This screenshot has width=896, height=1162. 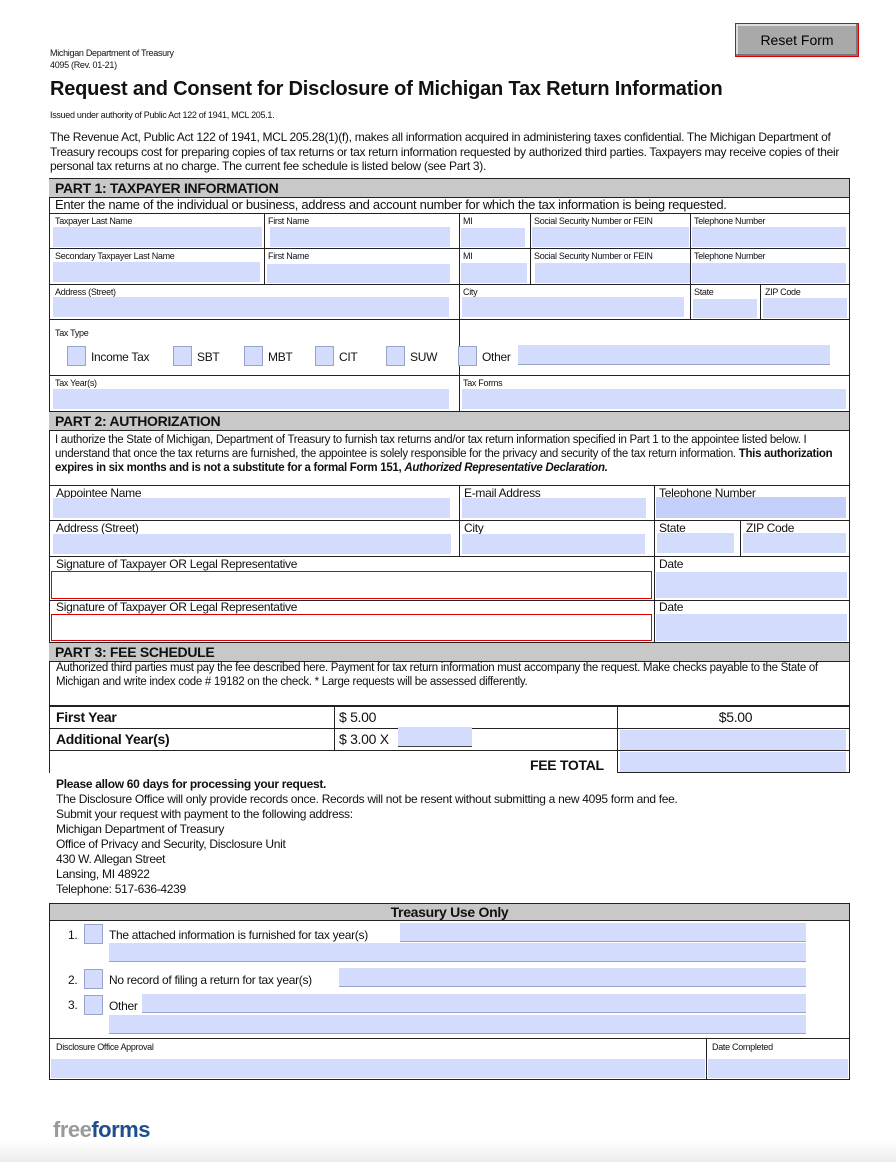 I want to click on checkbox-label: Other, so click(x=496, y=357).